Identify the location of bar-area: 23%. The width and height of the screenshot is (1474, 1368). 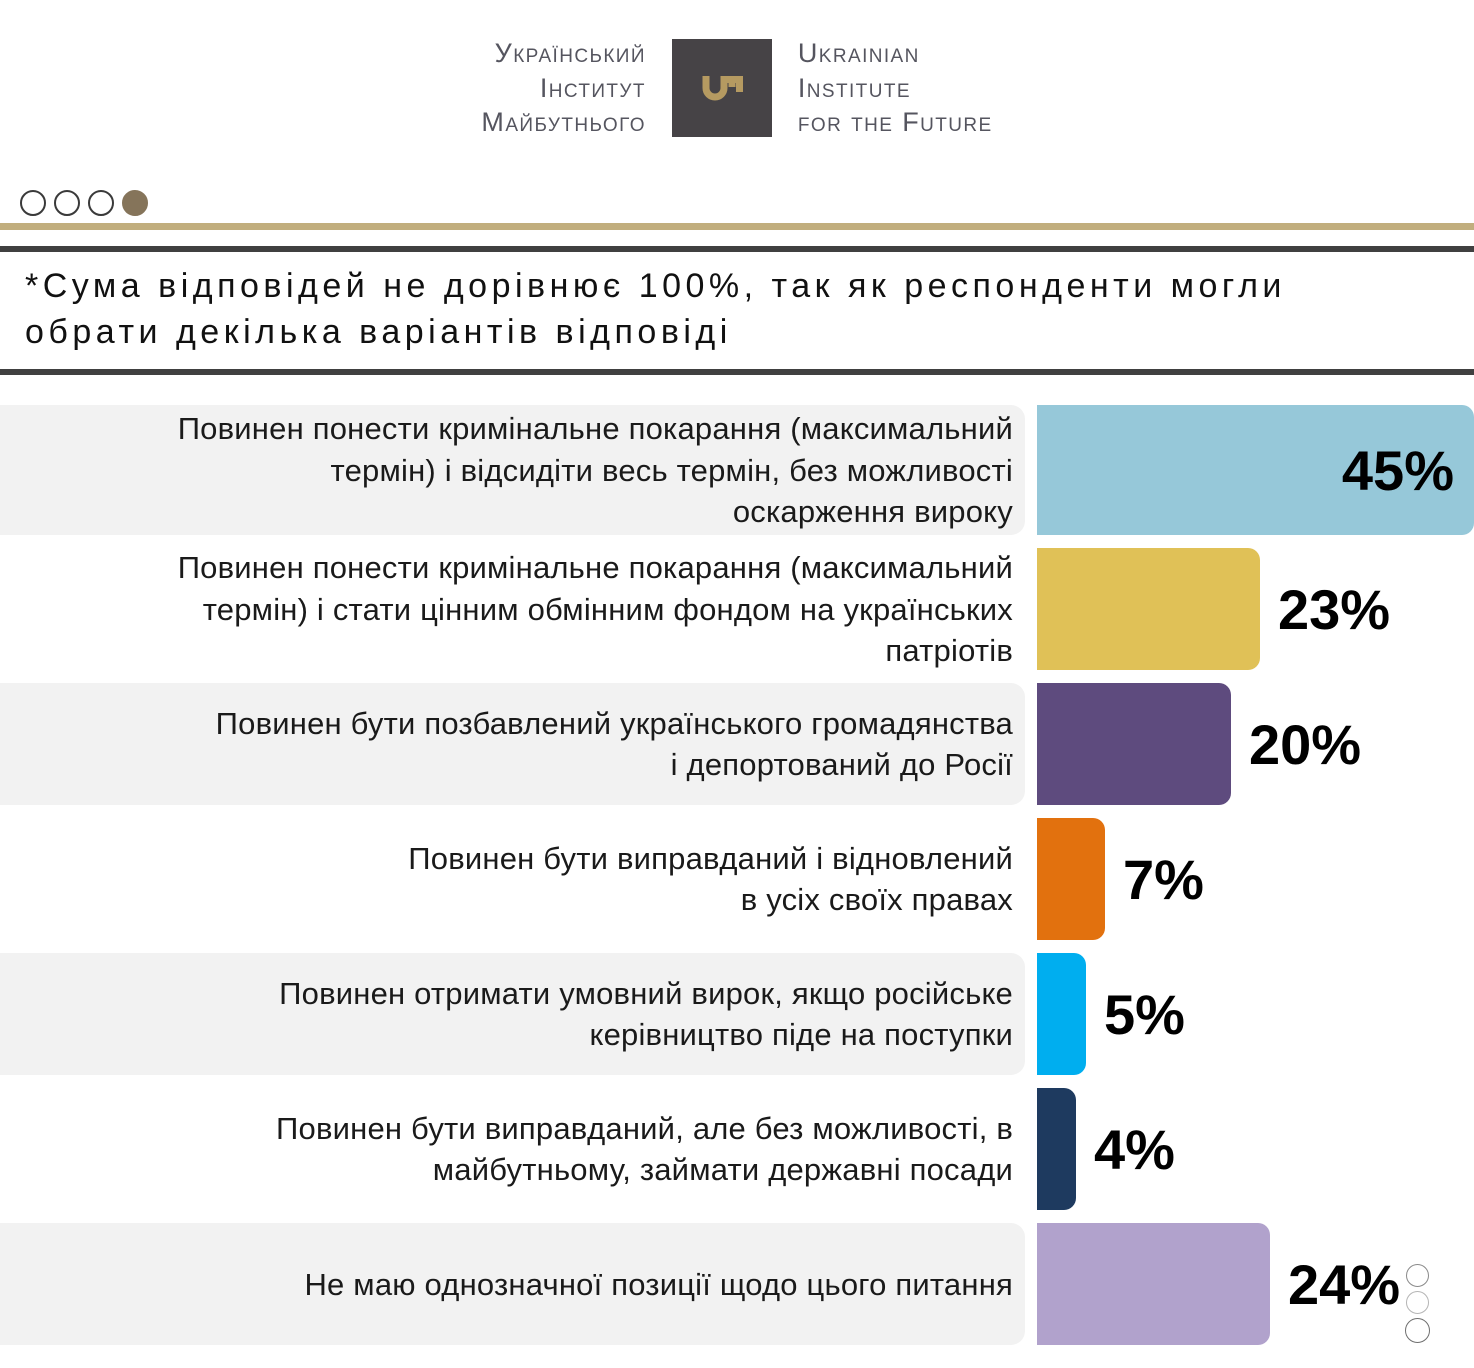
(1255, 609).